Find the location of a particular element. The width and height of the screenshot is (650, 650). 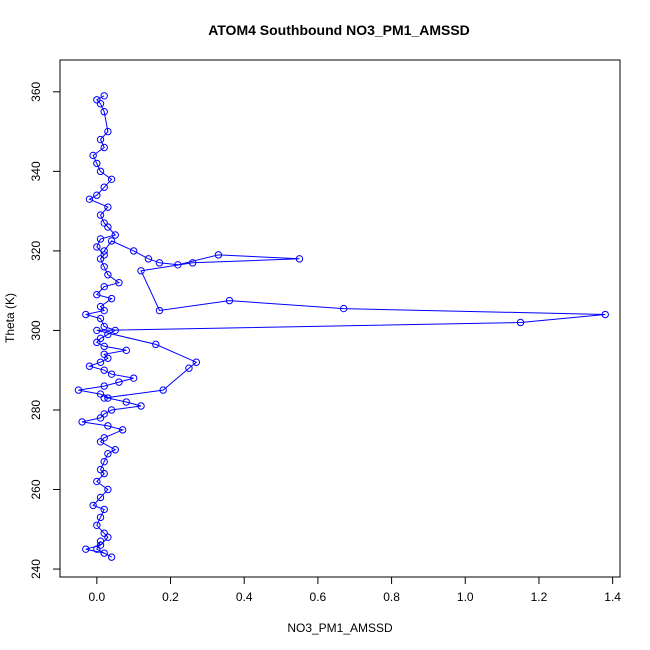

y-axis-label: Theta (K) is located at coordinates (10, 318).